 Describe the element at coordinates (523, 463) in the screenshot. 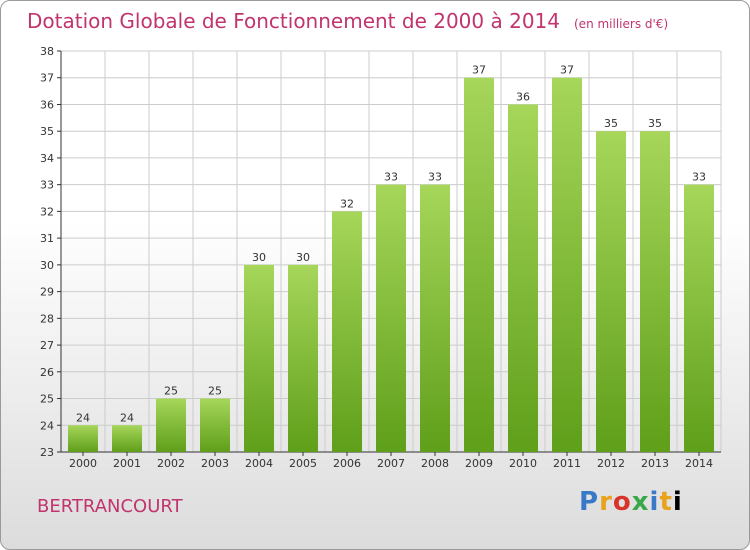

I see `x-tick-label: 2010` at that location.